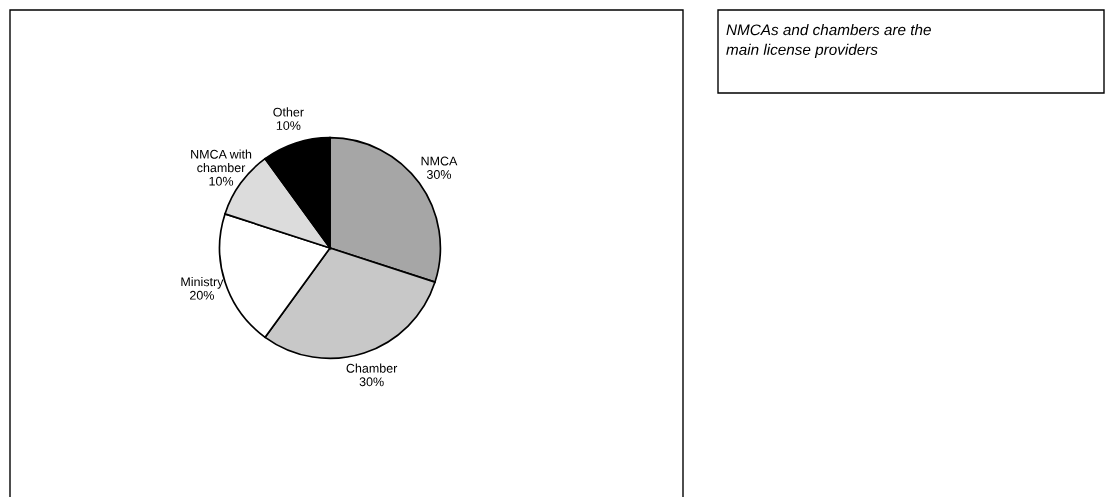 This screenshot has height=497, width=1117. I want to click on slice-label: Chamber, so click(372, 368).